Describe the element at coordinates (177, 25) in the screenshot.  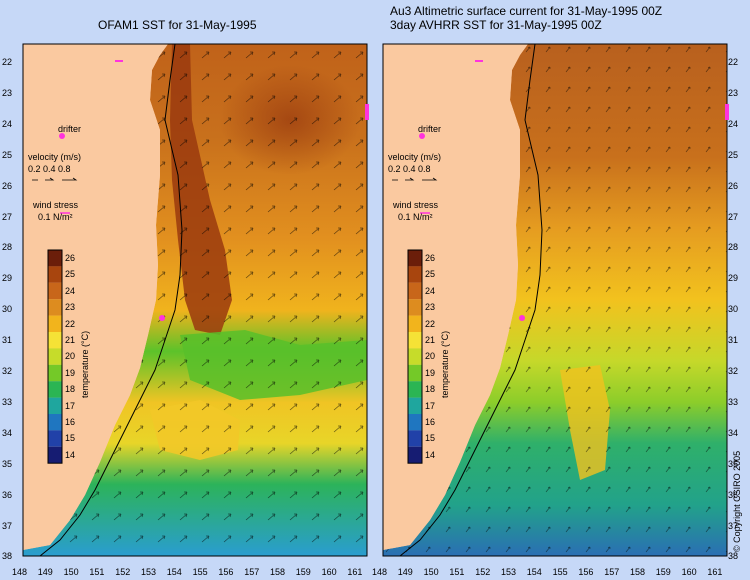
I see `left-map-title: OFAM1 SST for 31-May-1995` at that location.